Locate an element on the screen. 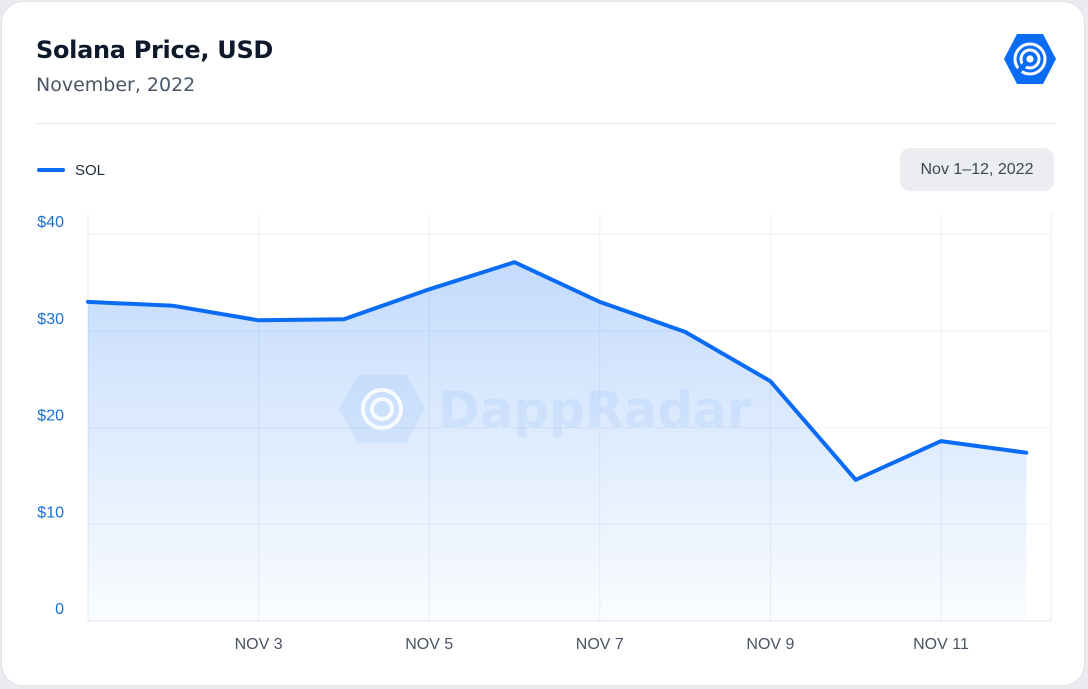 This screenshot has width=1088, height=689. legend-swatch-sol is located at coordinates (51, 170).